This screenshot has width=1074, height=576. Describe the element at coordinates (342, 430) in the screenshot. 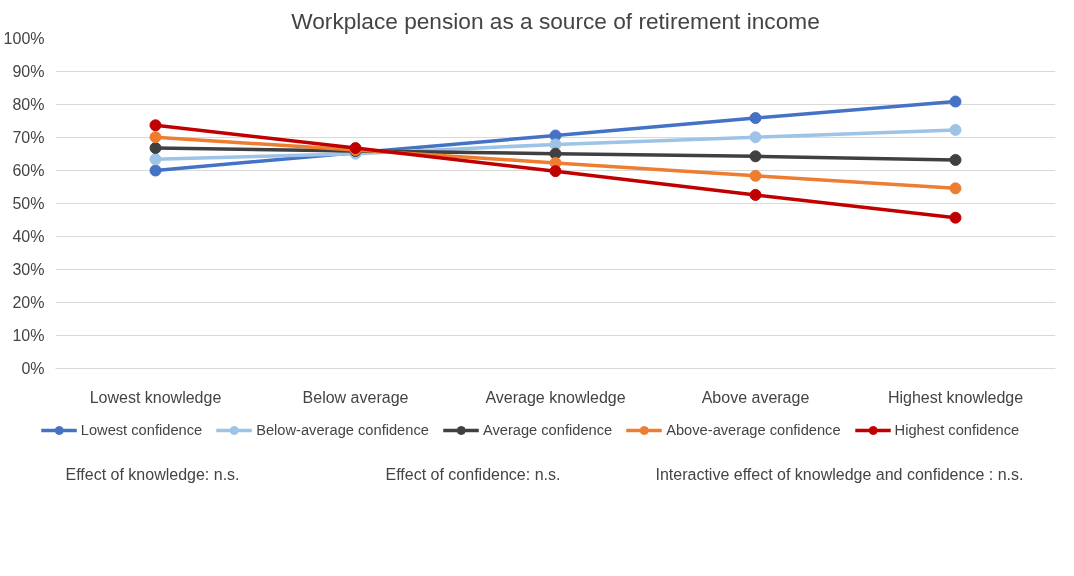

I see `legend-label: Below-average confidence` at that location.